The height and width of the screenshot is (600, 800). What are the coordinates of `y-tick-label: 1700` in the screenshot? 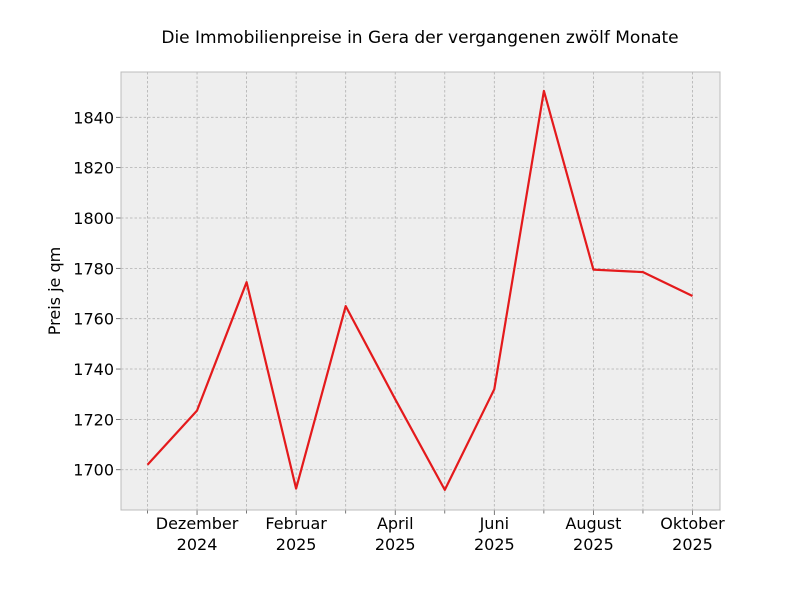 It's located at (93, 470).